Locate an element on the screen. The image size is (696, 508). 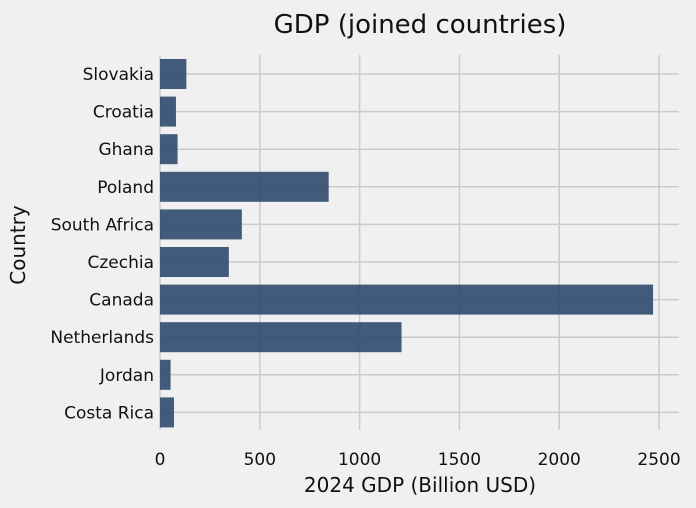
bar-croatia is located at coordinates (168, 111).